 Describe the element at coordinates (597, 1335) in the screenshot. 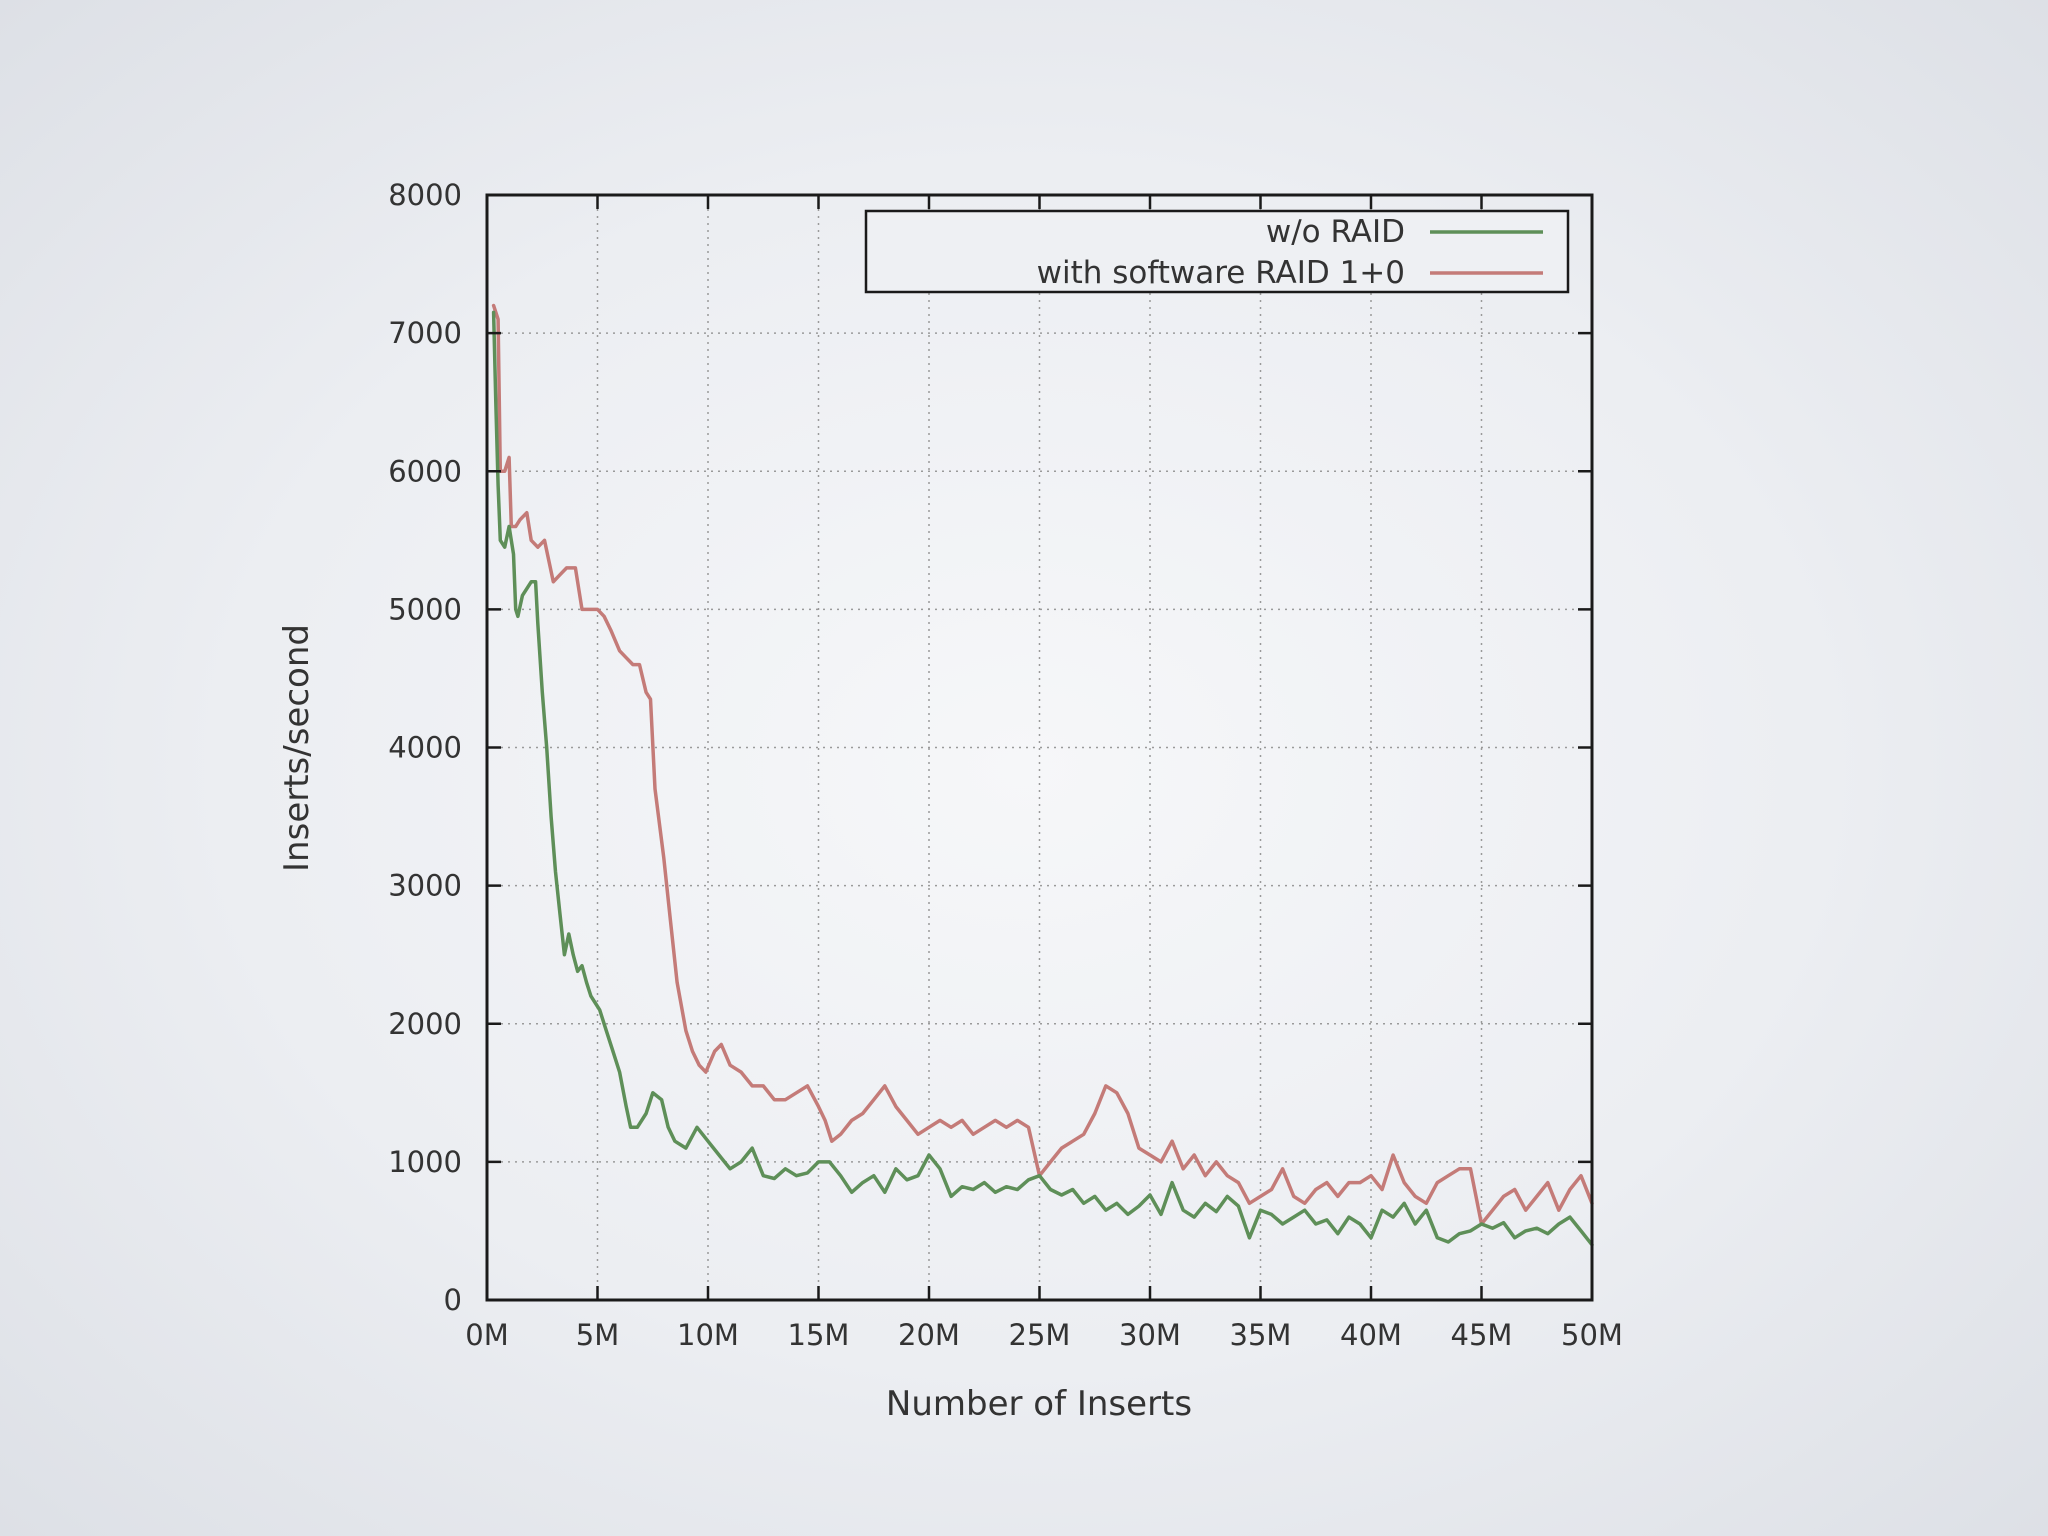

I see `x-tick-label: 5M` at that location.